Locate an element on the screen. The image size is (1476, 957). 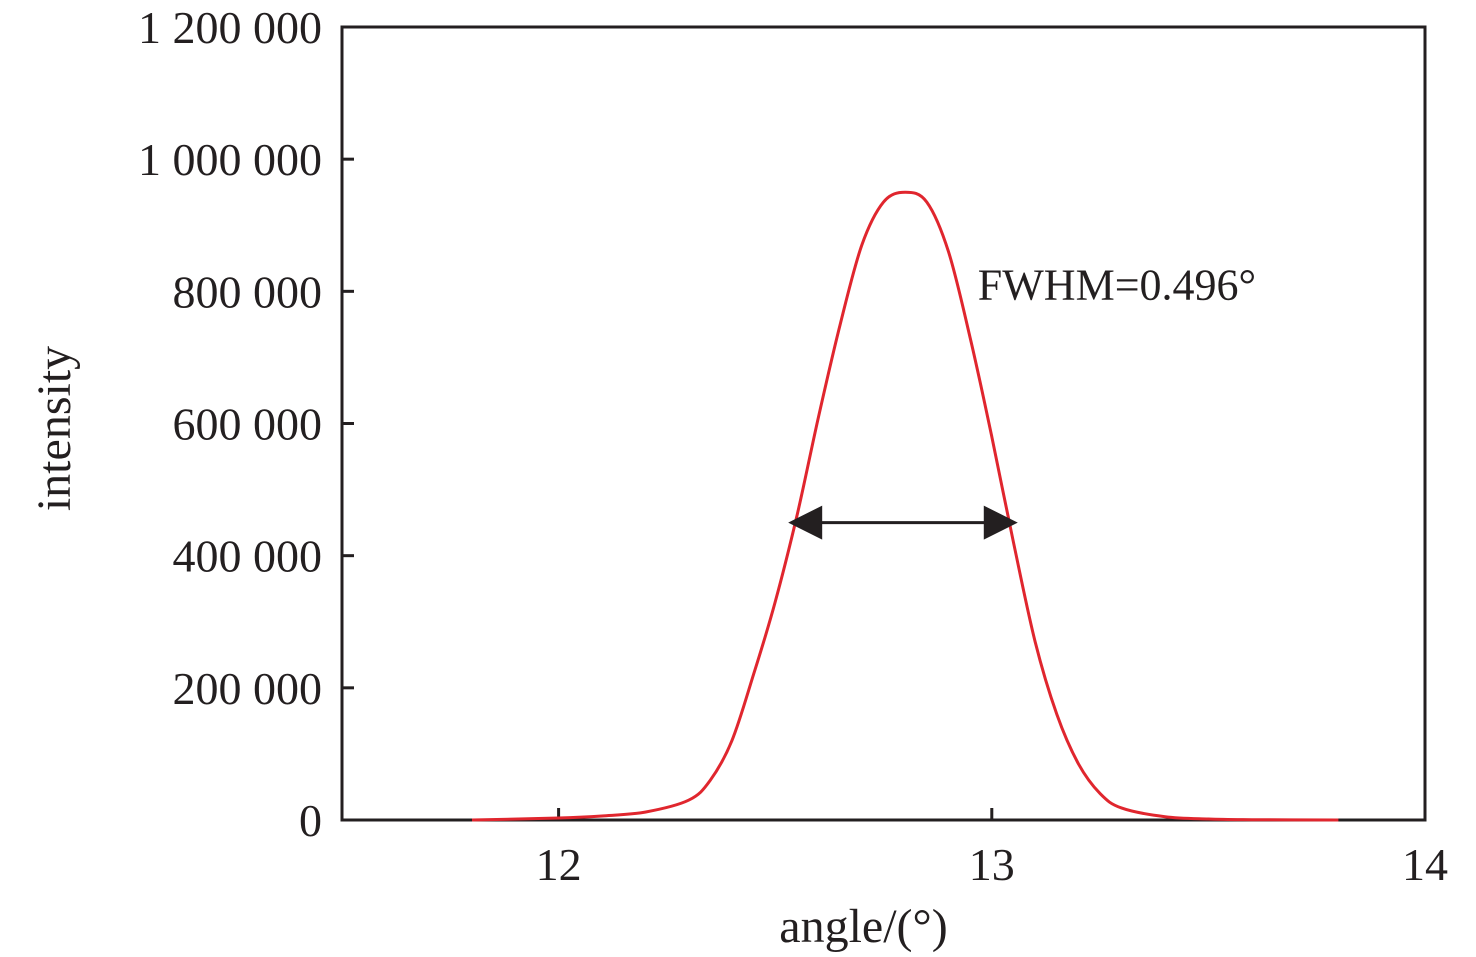
y-tick-label: 600 000 is located at coordinates (248, 424).